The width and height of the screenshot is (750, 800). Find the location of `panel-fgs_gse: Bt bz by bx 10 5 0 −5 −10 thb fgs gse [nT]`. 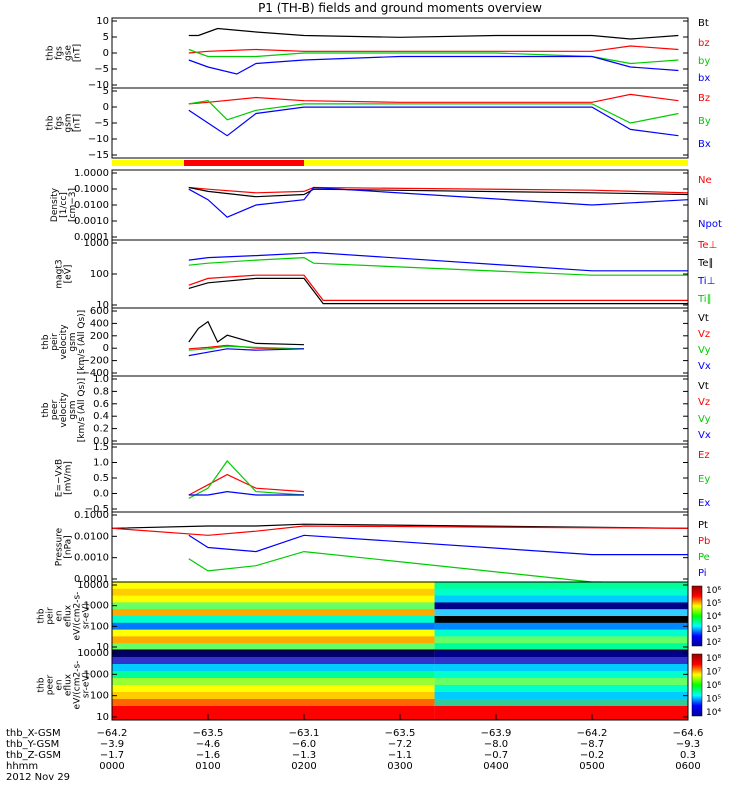

panel-fgs_gse: Bt bz by bx 10 5 0 −5 −10 thb fgs gse [nT] is located at coordinates (378, 53).